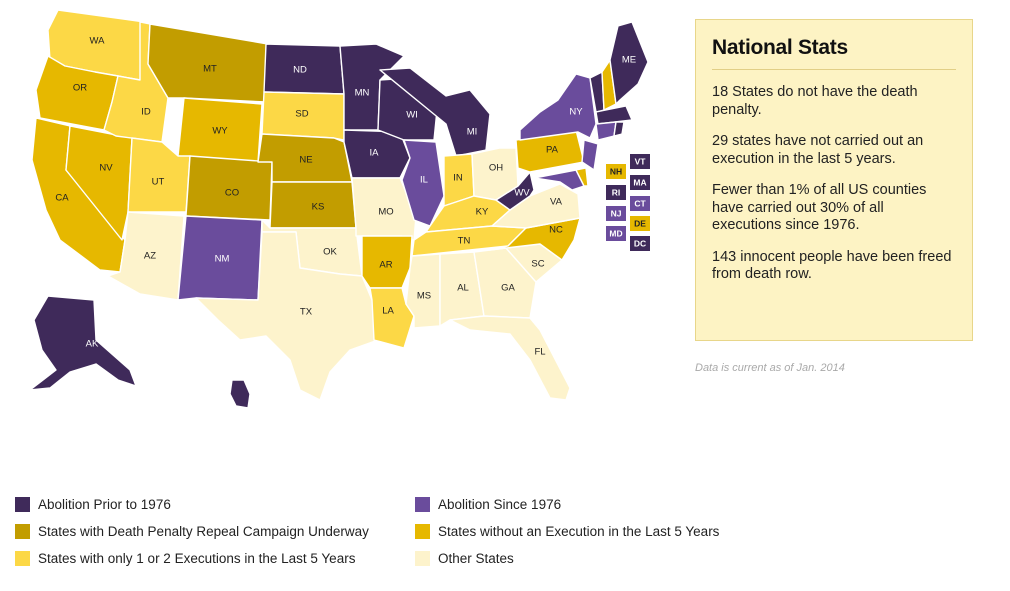 The height and width of the screenshot is (591, 1010). Describe the element at coordinates (318, 207) in the screenshot. I see `state-label-ks: KS` at that location.